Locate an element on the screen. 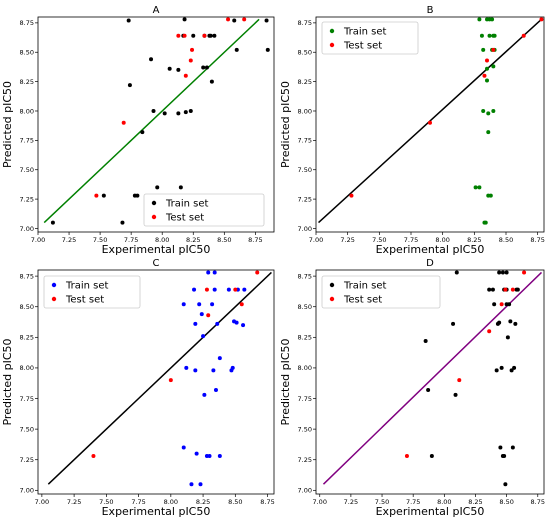 This screenshot has height=520, width=550. y-axis-label: Predicted pIC50 is located at coordinates (285, 381).